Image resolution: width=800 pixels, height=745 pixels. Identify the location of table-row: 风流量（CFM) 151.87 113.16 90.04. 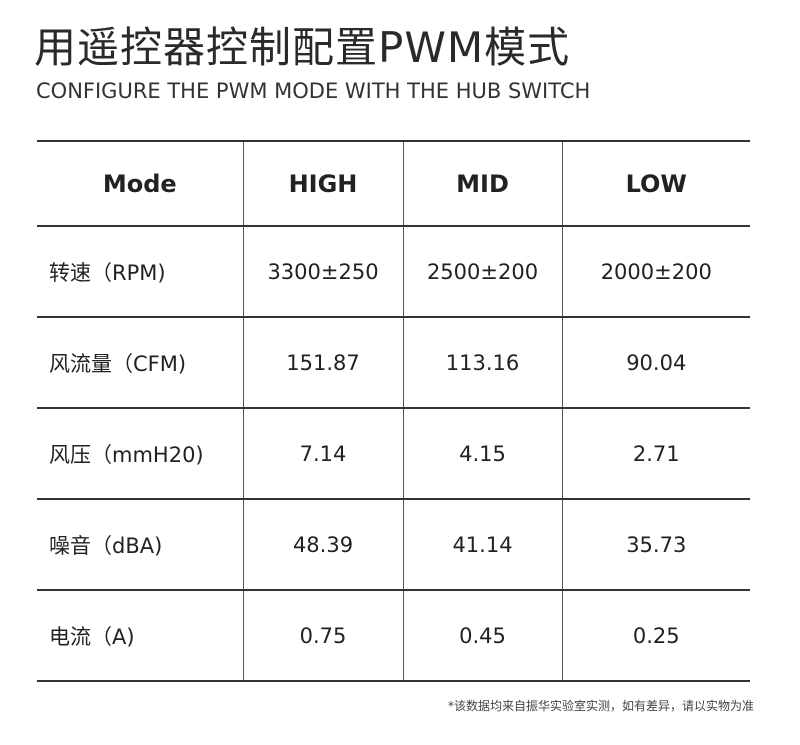
(393, 362).